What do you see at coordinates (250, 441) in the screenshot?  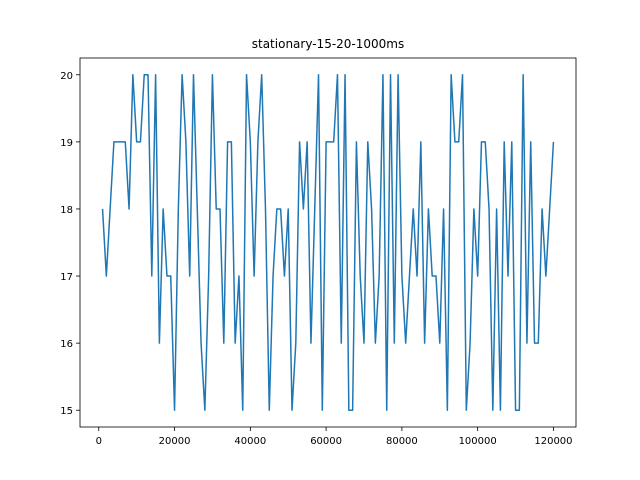 I see `x-tick-label: 40000` at bounding box center [250, 441].